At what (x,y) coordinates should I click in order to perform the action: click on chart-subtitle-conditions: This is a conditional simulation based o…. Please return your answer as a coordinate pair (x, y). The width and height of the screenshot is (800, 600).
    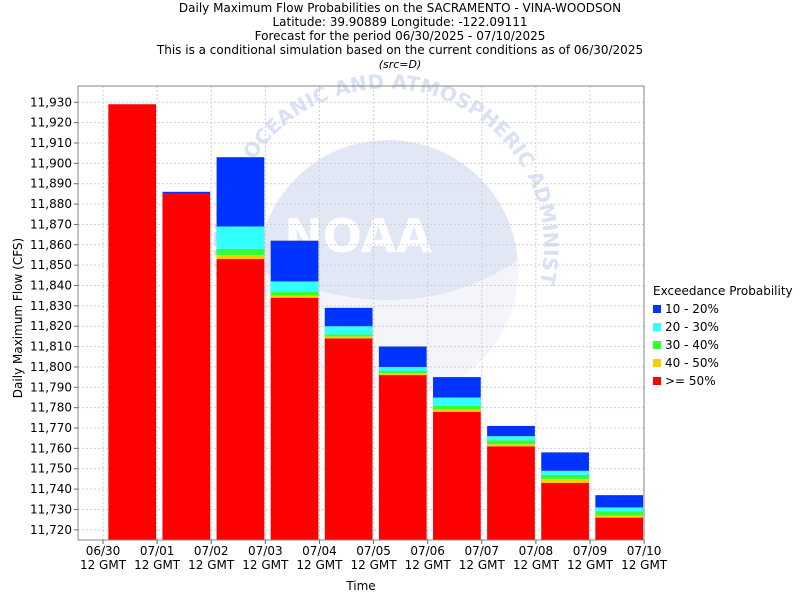
    Looking at the image, I should click on (400, 50).